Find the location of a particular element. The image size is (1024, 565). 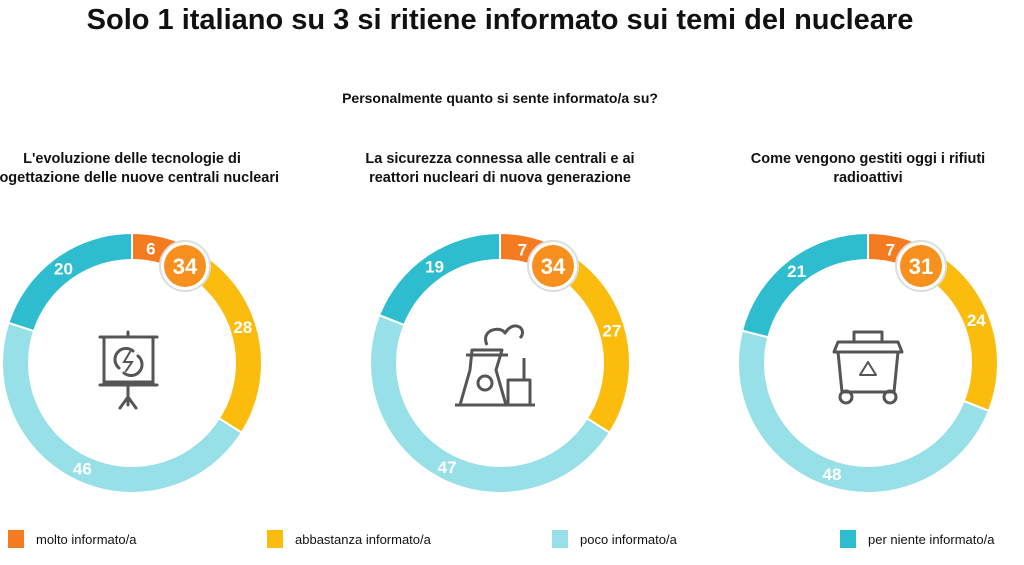

legend-item-abbastanza: abbastanza informato/a is located at coordinates (349, 539).